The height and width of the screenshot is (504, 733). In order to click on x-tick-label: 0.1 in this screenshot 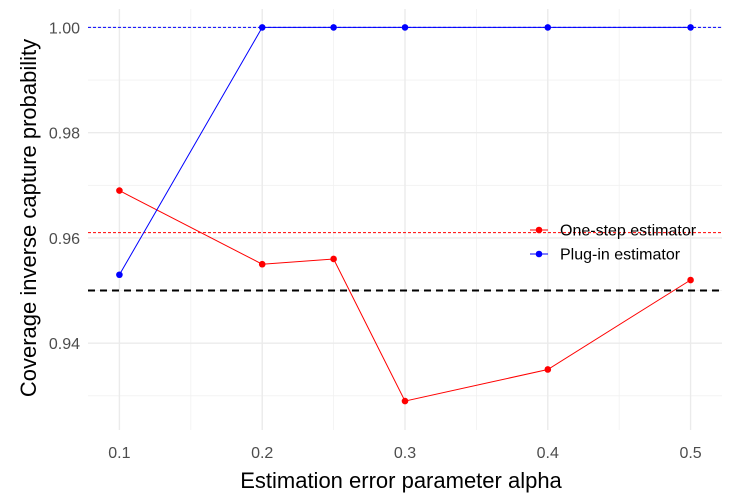, I will do `click(119, 453)`.